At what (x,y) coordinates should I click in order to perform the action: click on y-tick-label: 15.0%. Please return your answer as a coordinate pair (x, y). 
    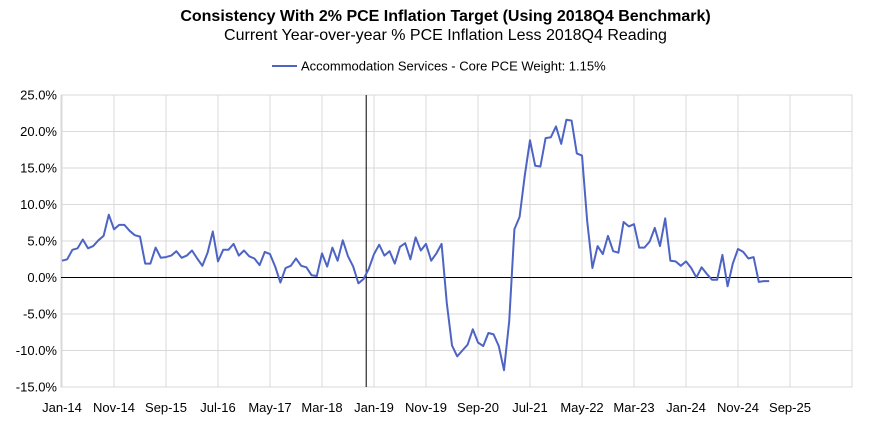
    Looking at the image, I should click on (38, 168).